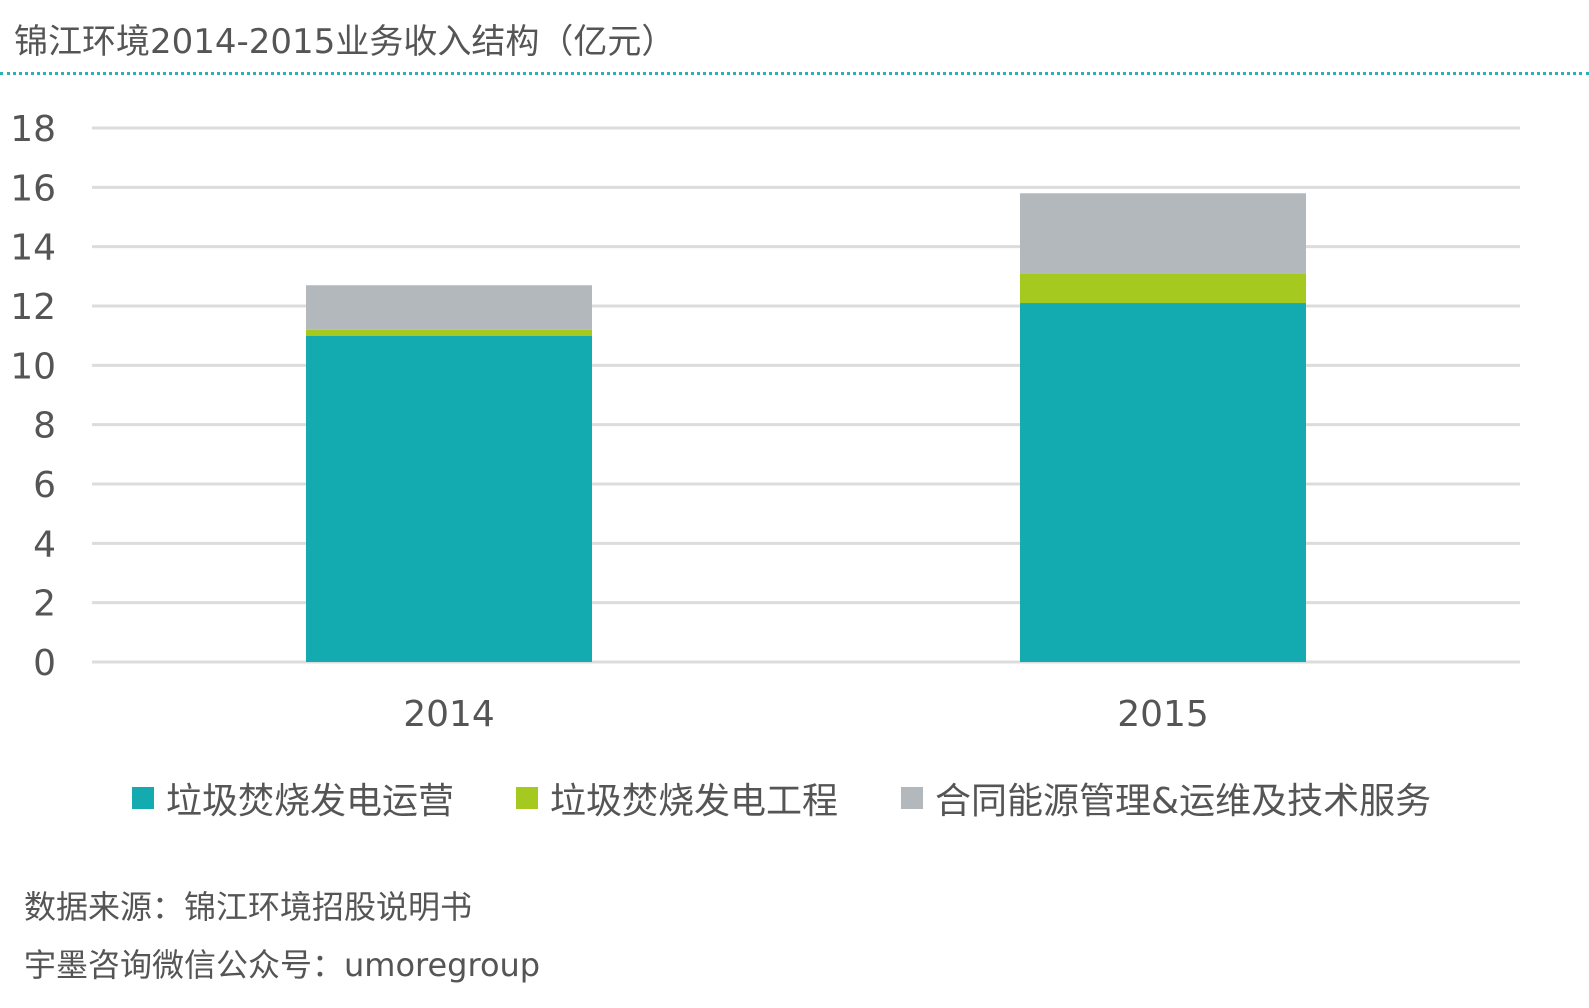 This screenshot has height=1008, width=1589. I want to click on x-axis-ticks: 2014 2015, so click(806, 714).